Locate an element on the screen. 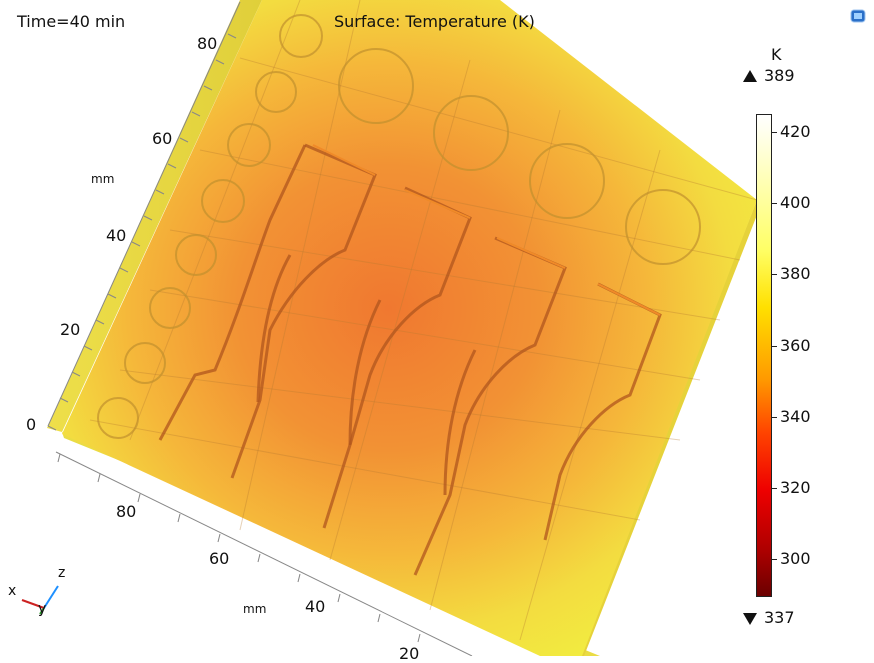  colorbar-min-label: 337 is located at coordinates (779, 617).